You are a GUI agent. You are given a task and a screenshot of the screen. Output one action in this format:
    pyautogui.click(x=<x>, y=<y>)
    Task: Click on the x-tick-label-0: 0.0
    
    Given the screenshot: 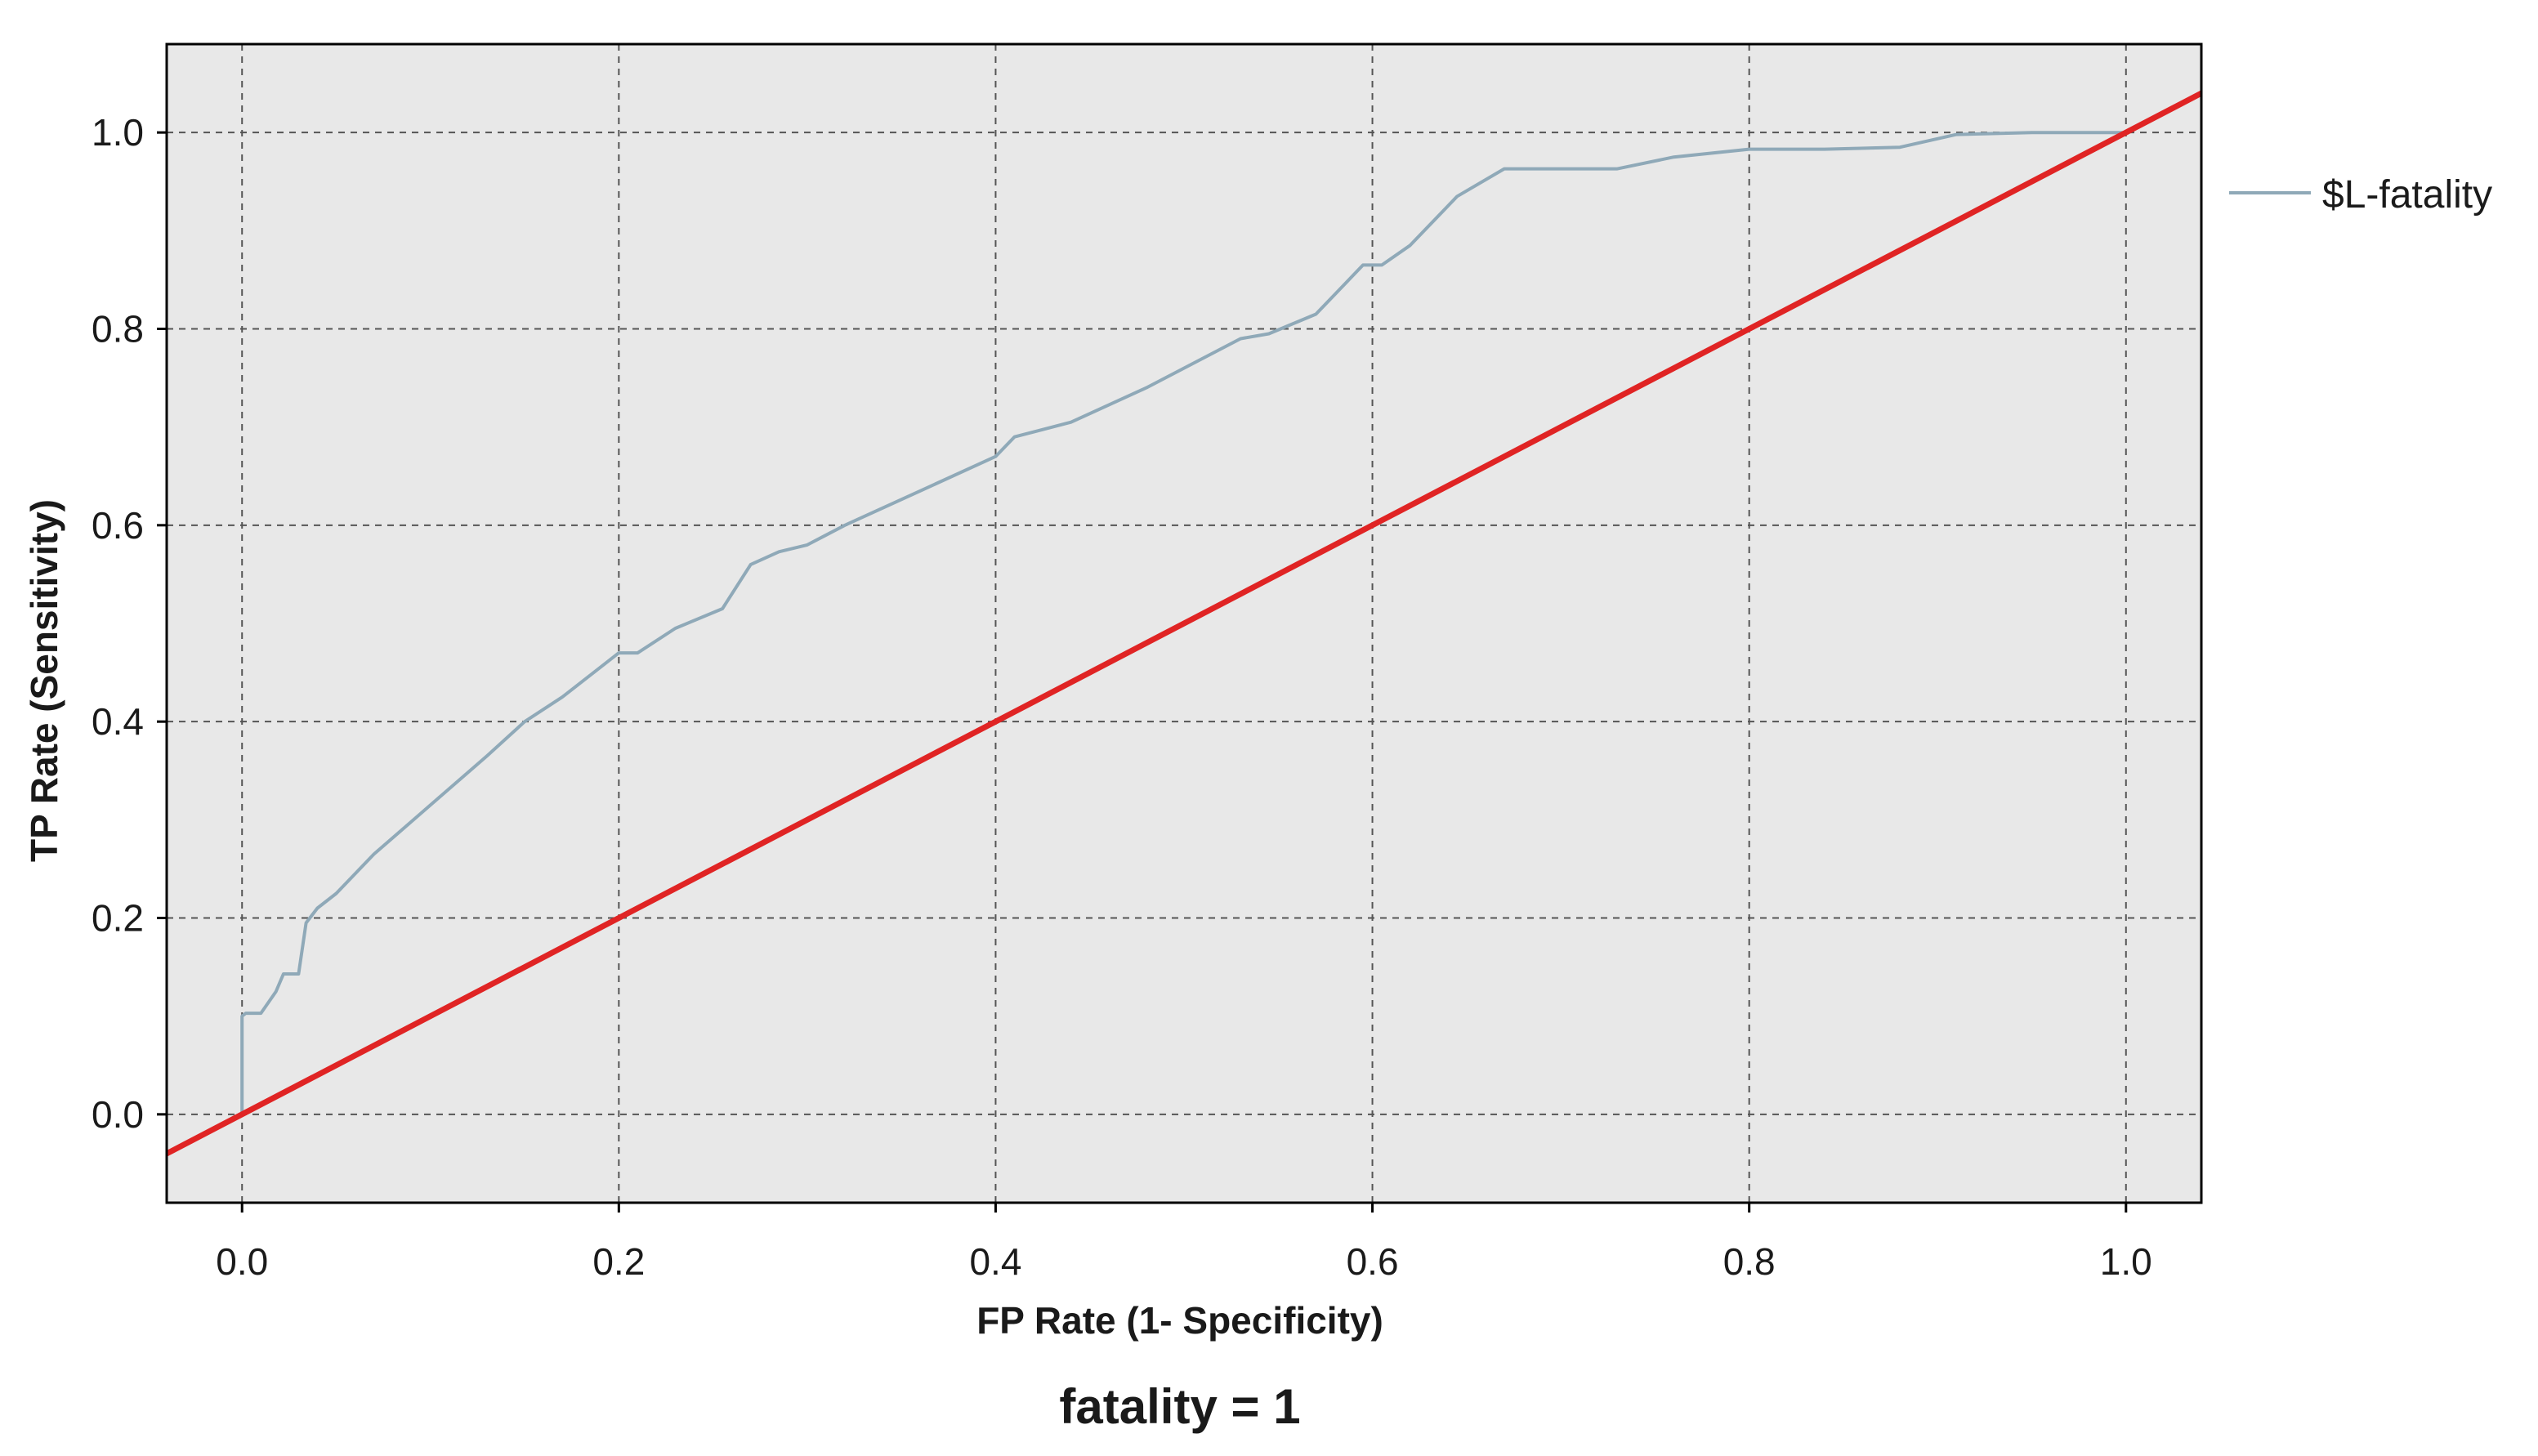 What is the action you would take?
    pyautogui.click(x=242, y=1261)
    